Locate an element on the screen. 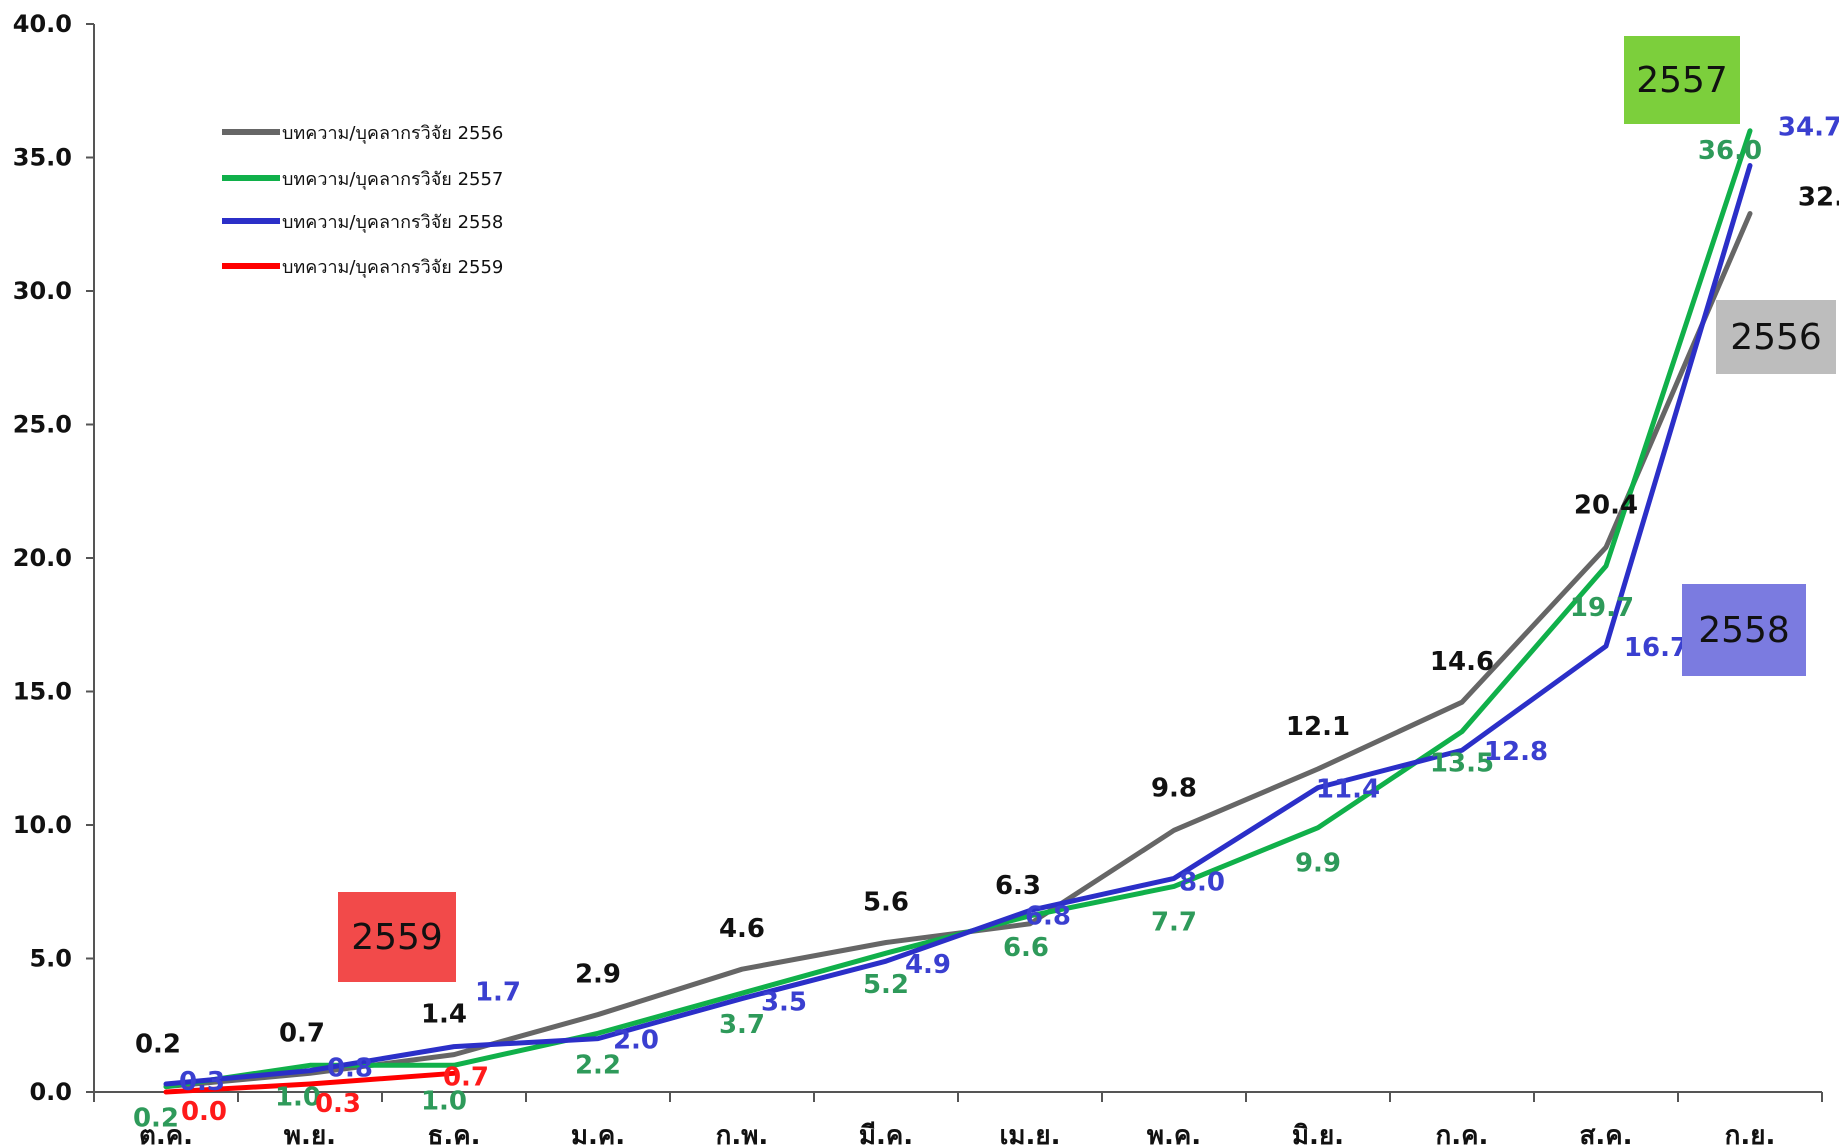  y-tick-label: 35.0 is located at coordinates (42, 158).